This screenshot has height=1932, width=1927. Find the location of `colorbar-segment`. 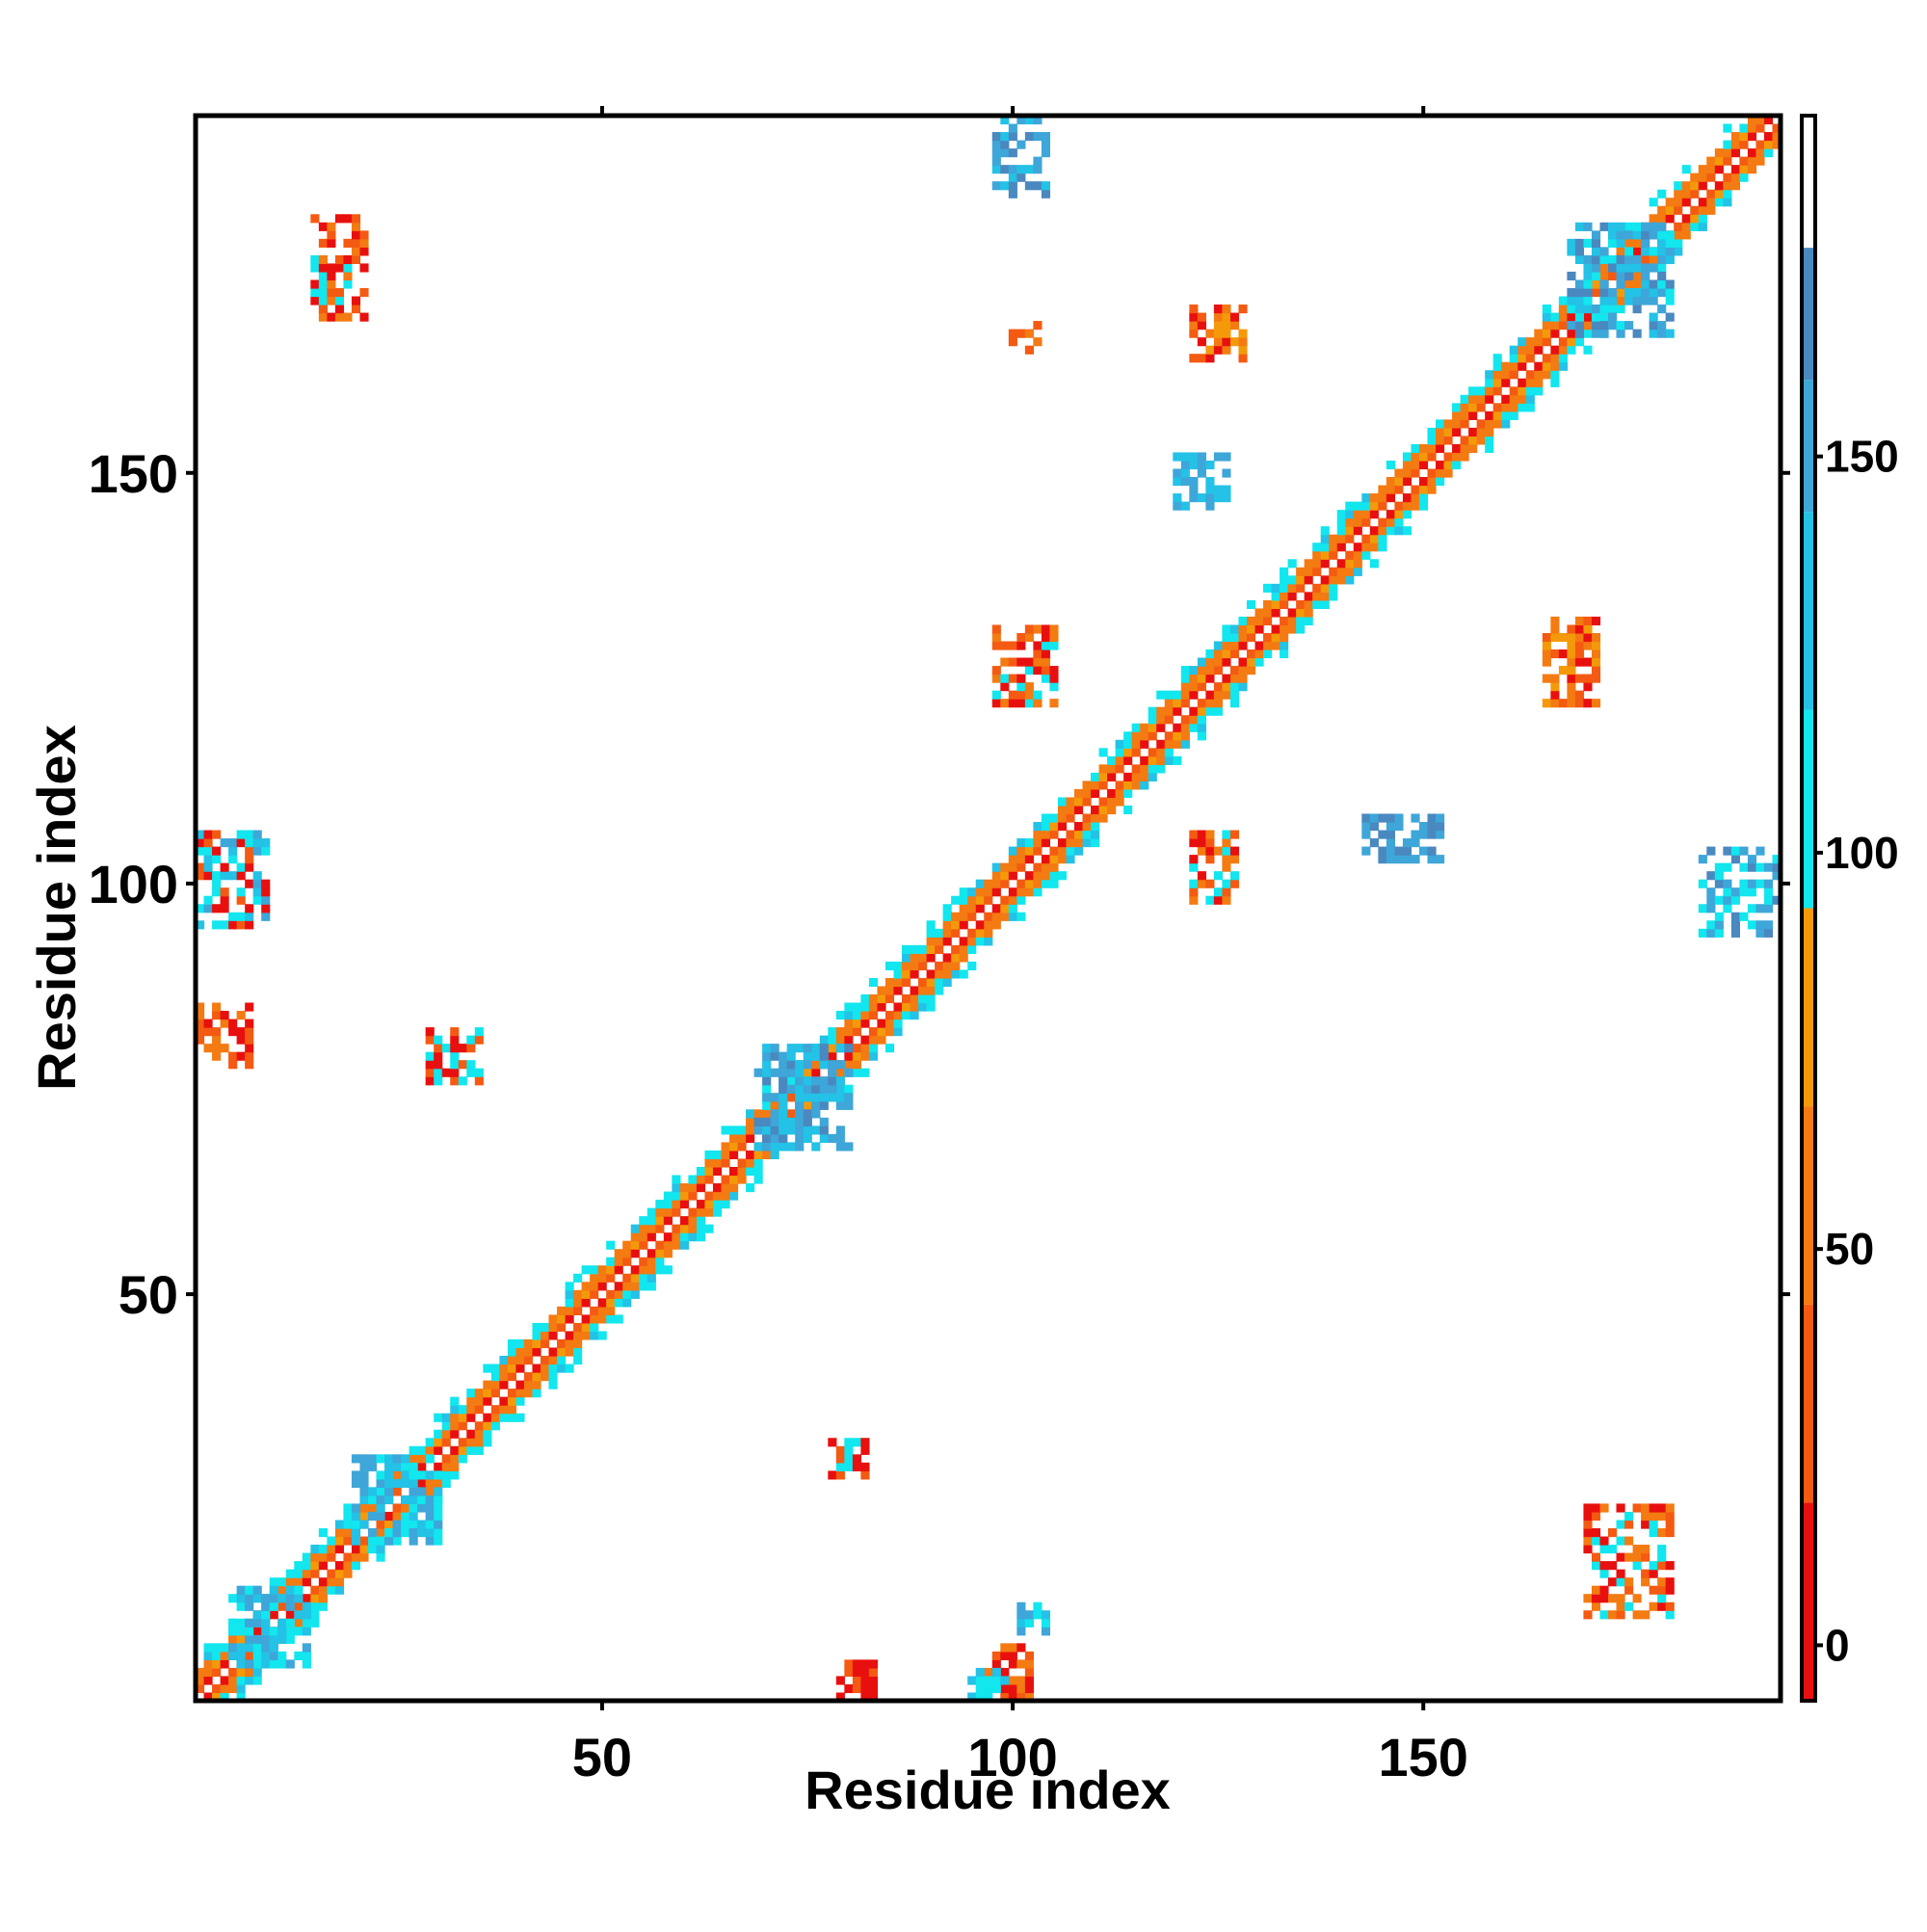

colorbar-segment is located at coordinates (1809, 1007).